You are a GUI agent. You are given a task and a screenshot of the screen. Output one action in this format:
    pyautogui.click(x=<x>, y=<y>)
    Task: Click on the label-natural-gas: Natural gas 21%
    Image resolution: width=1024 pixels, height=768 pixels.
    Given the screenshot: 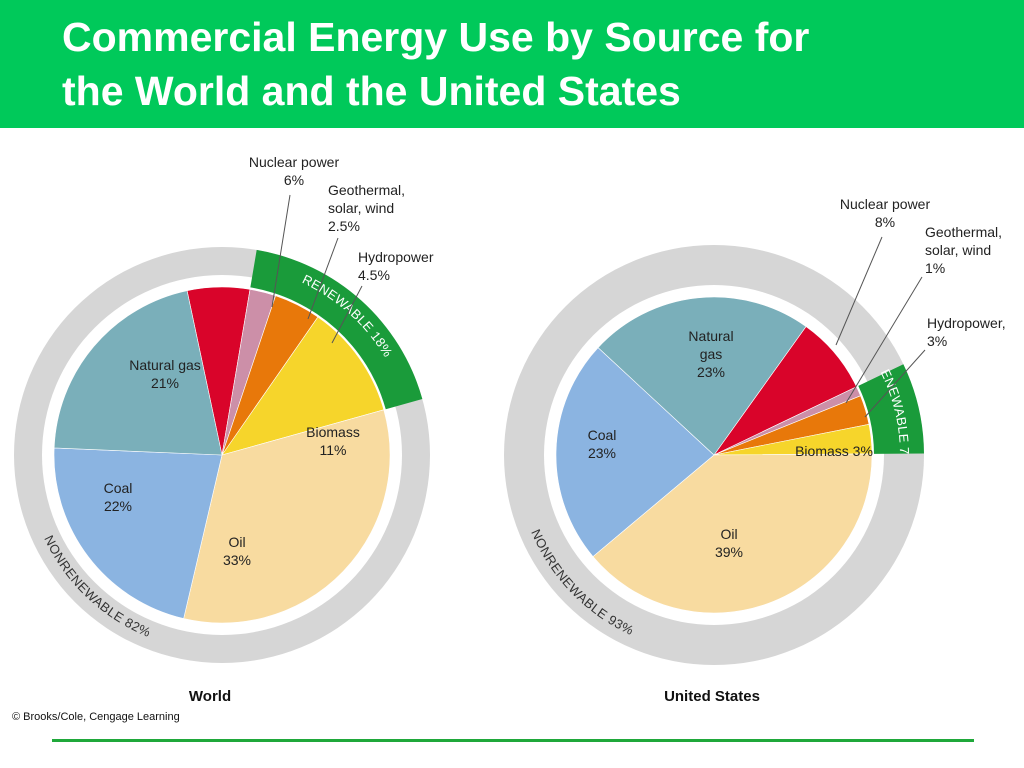 What is the action you would take?
    pyautogui.click(x=165, y=374)
    